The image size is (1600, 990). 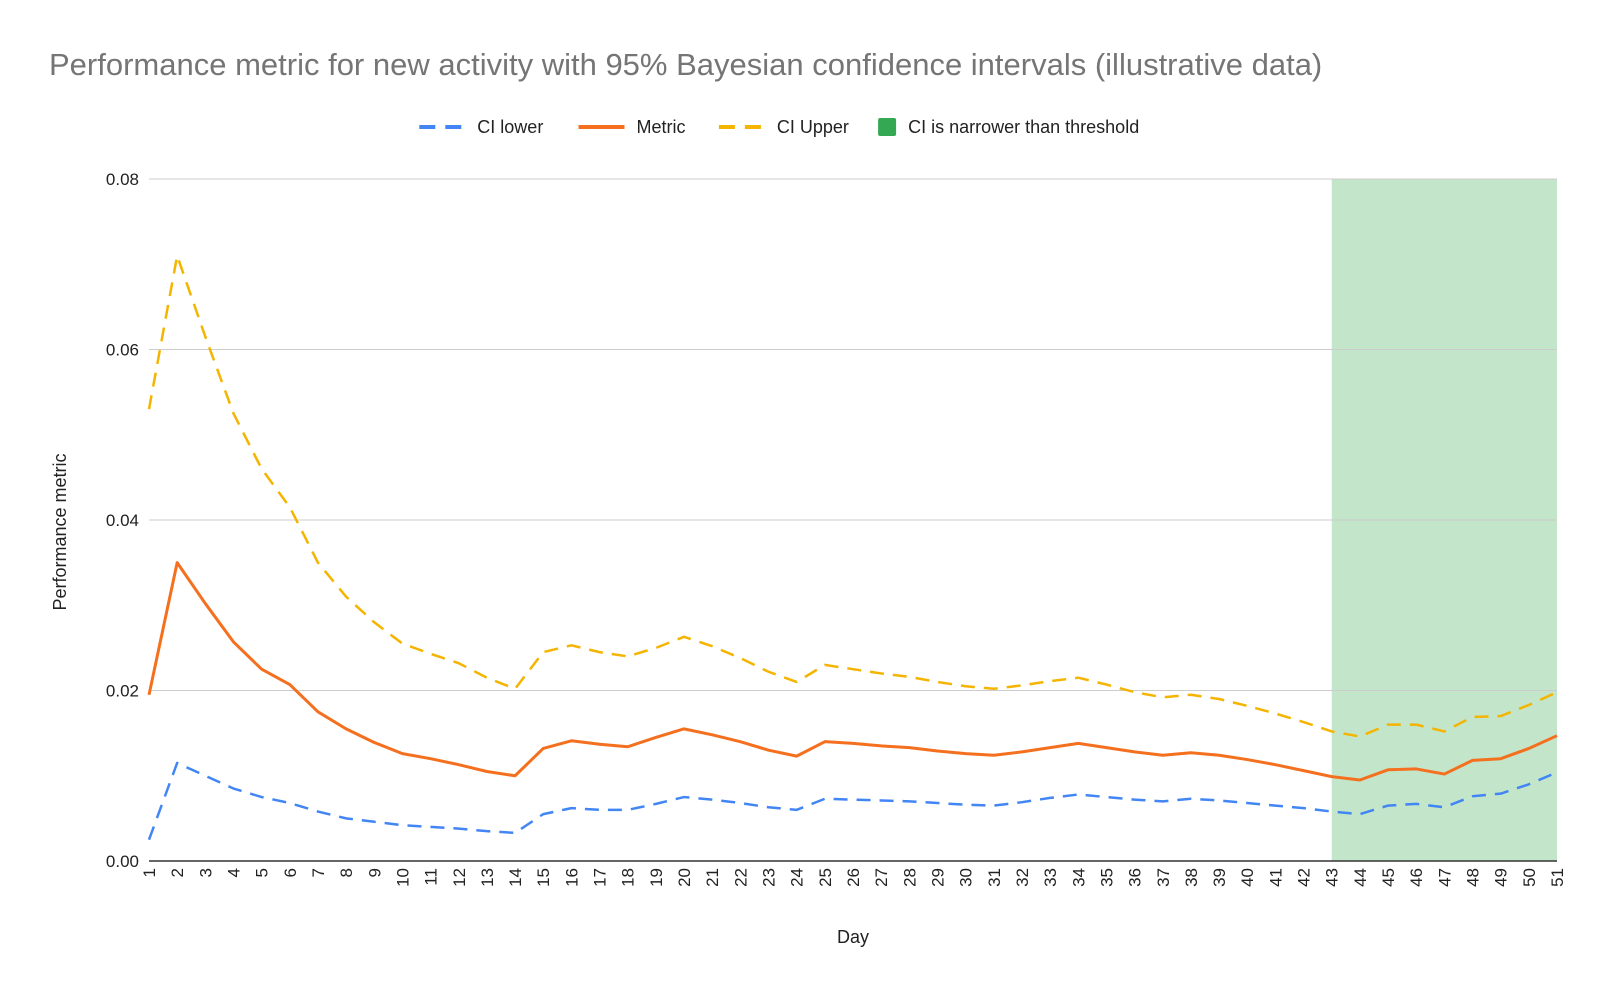 I want to click on x-tick-label: 26, so click(x=853, y=877).